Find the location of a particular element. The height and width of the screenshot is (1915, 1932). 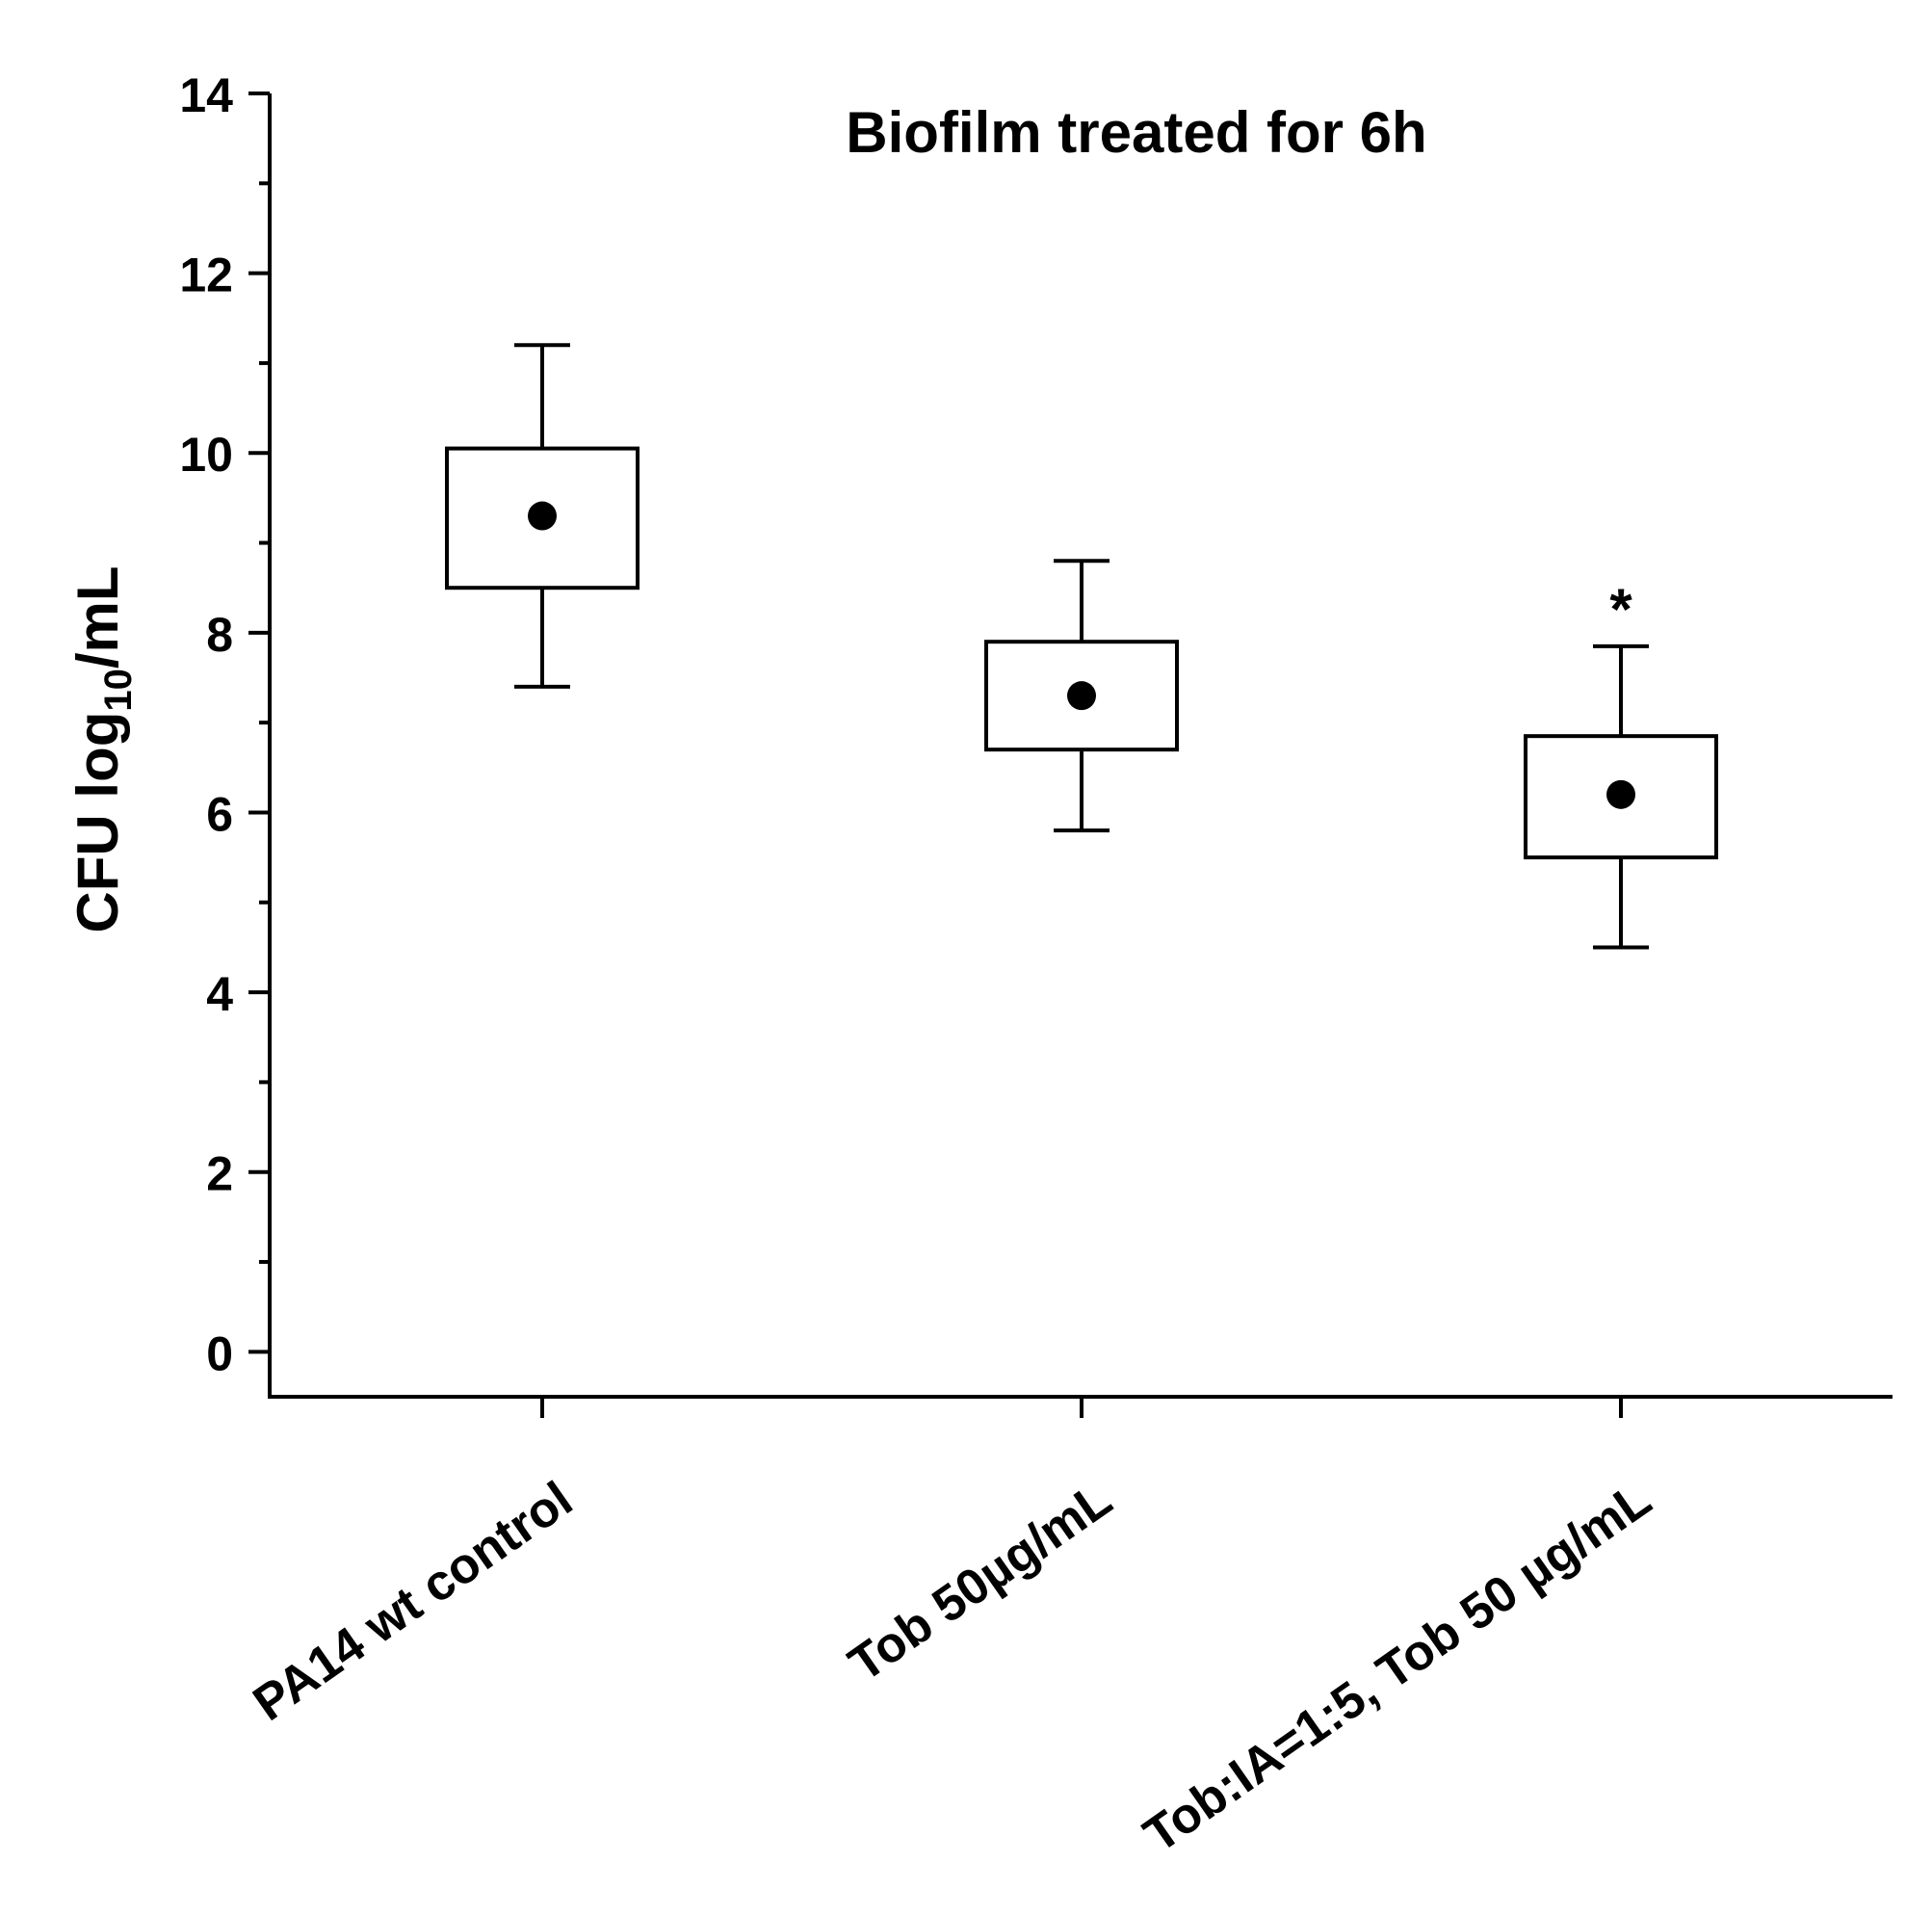

y-tick-label: 14 is located at coordinates (206, 95).